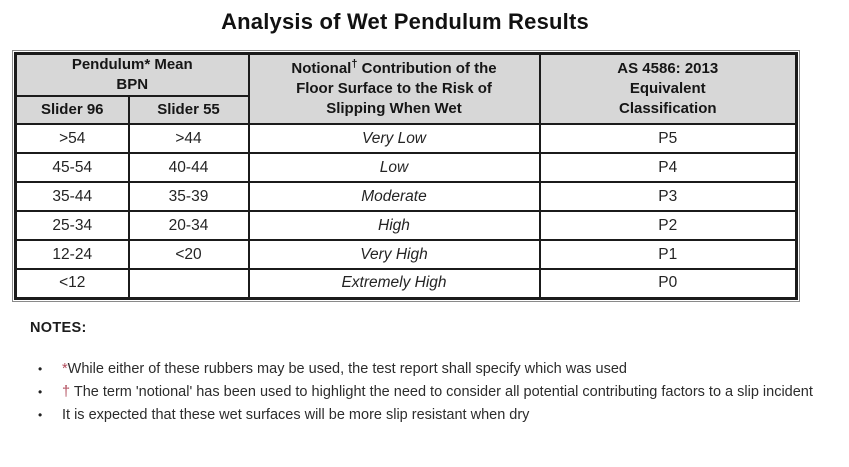 This screenshot has width=849, height=467. Describe the element at coordinates (668, 254) in the screenshot. I see `classification-cell: P1` at that location.